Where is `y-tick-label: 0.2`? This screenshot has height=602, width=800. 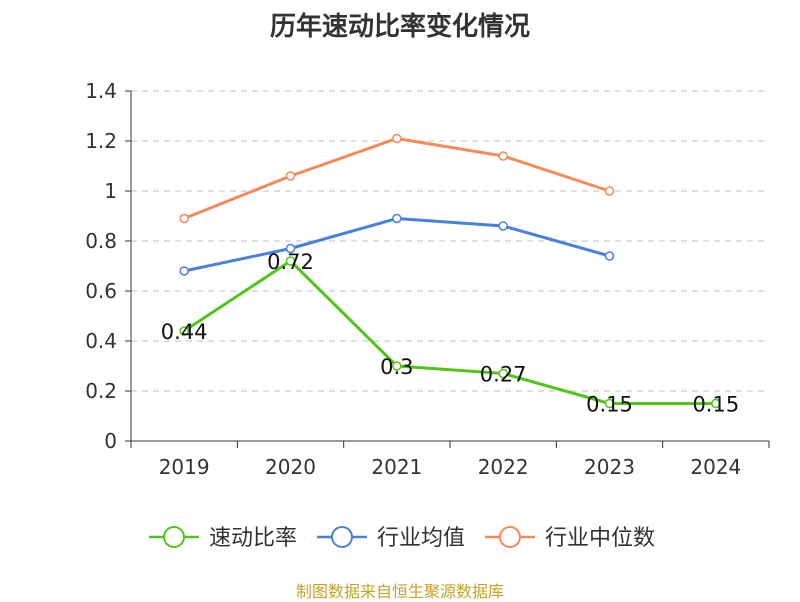 y-tick-label: 0.2 is located at coordinates (101, 391).